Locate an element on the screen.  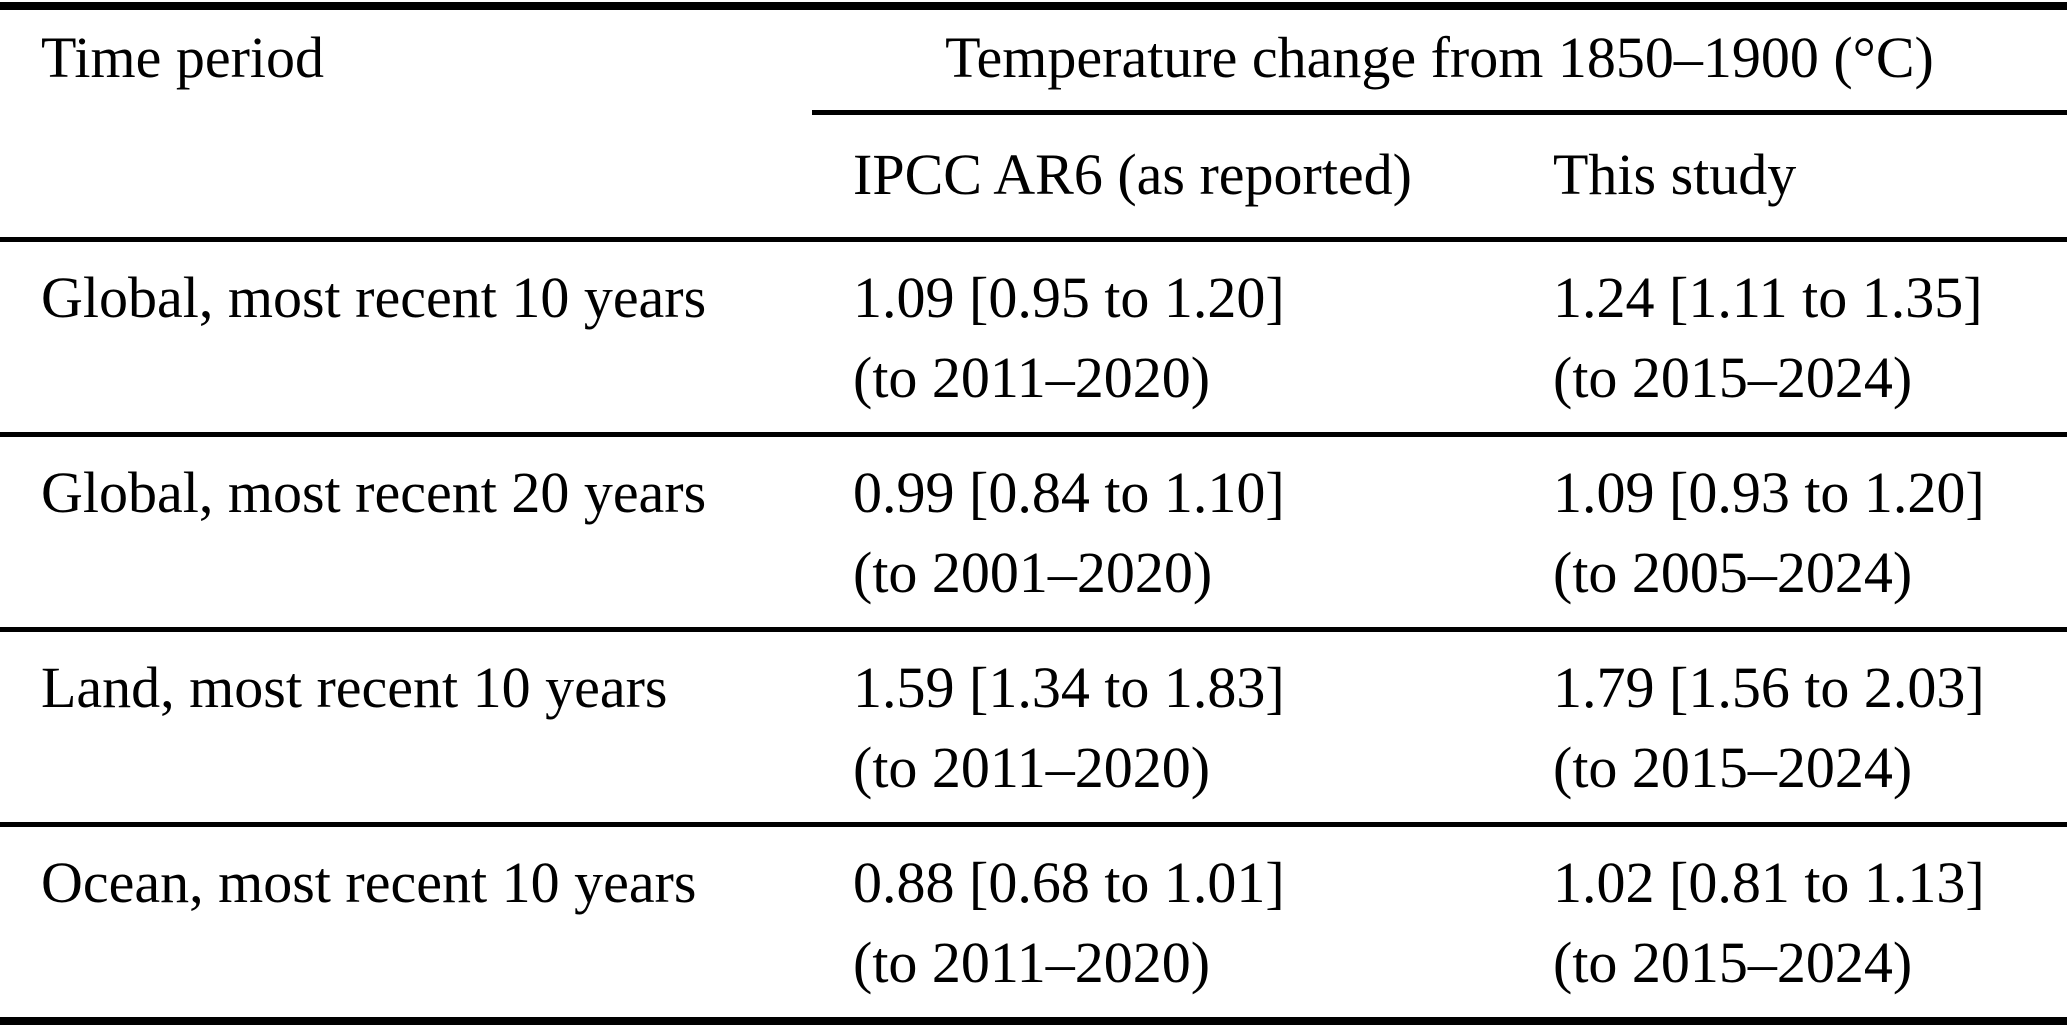
period-note: (to 2001–2020) is located at coordinates (1033, 572).